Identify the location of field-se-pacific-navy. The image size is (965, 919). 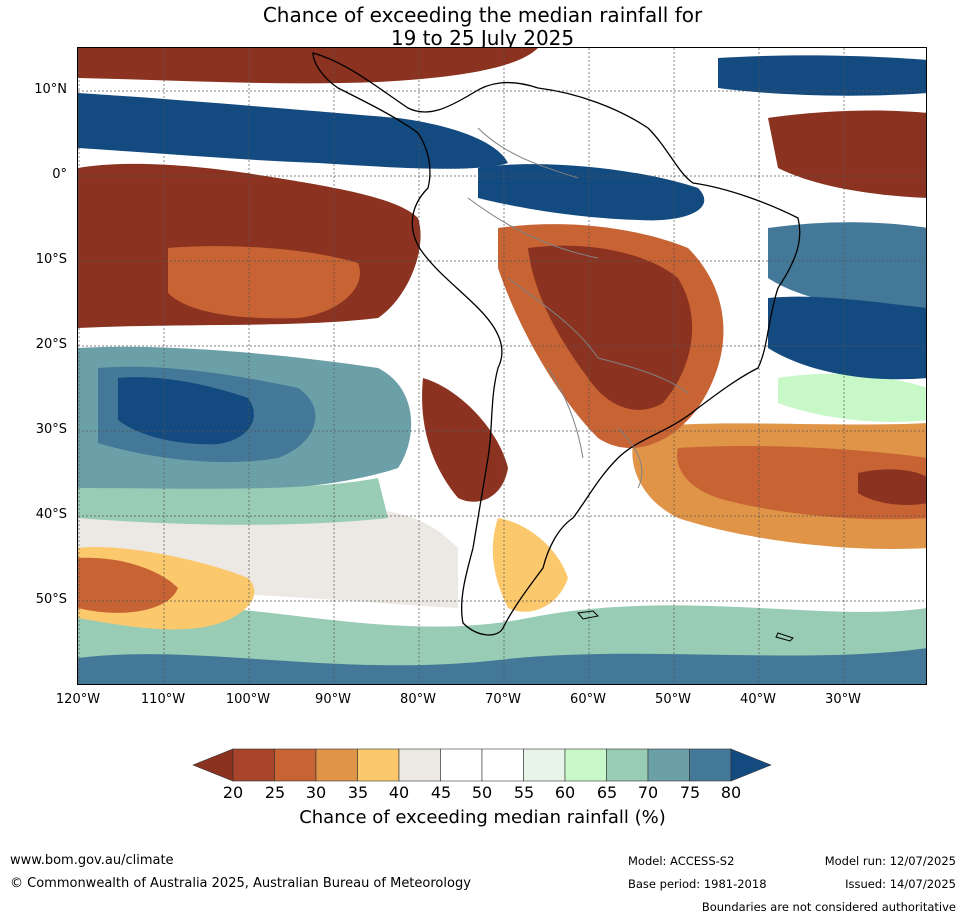
(186, 411).